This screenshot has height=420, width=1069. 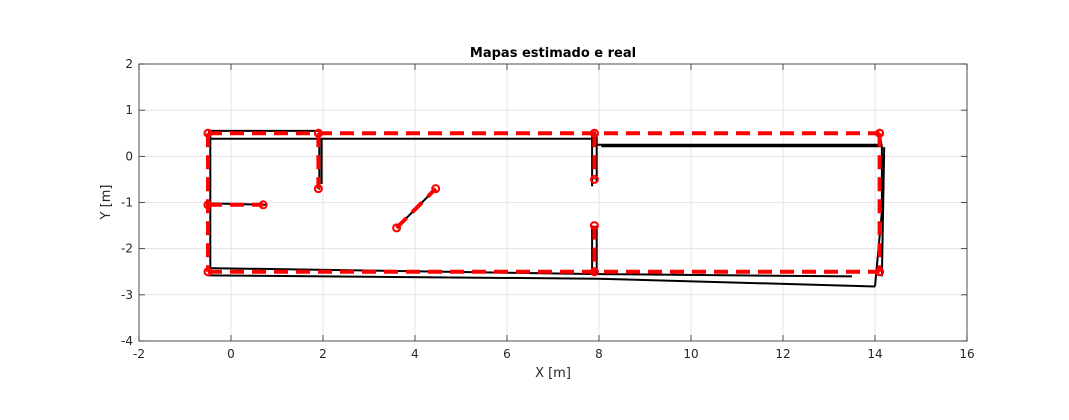 I want to click on y-axis-label: Y [m], so click(x=106, y=203).